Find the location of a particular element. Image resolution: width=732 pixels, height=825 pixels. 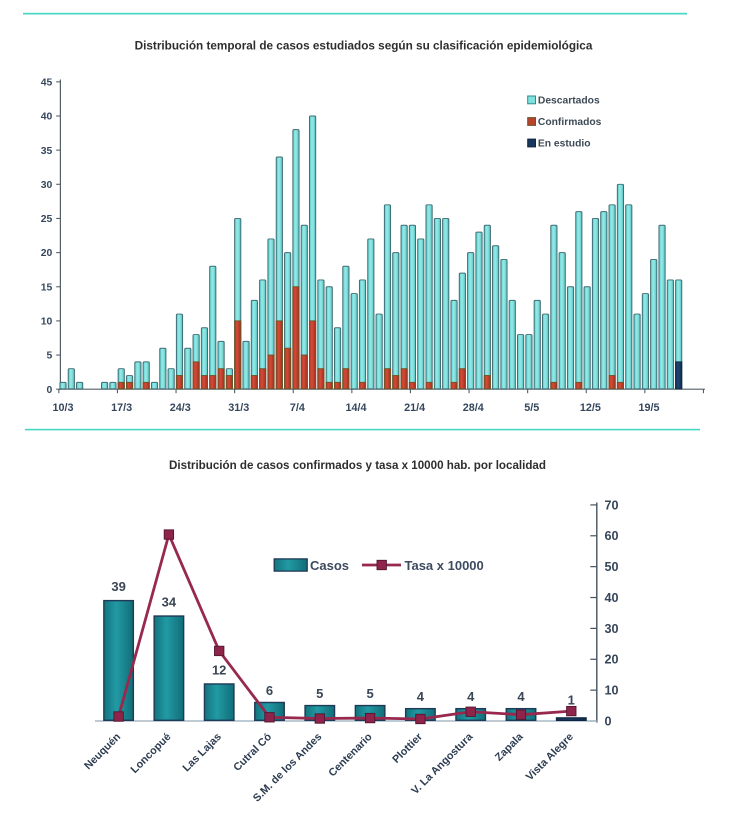

svg-text: 15 is located at coordinates (47, 287).